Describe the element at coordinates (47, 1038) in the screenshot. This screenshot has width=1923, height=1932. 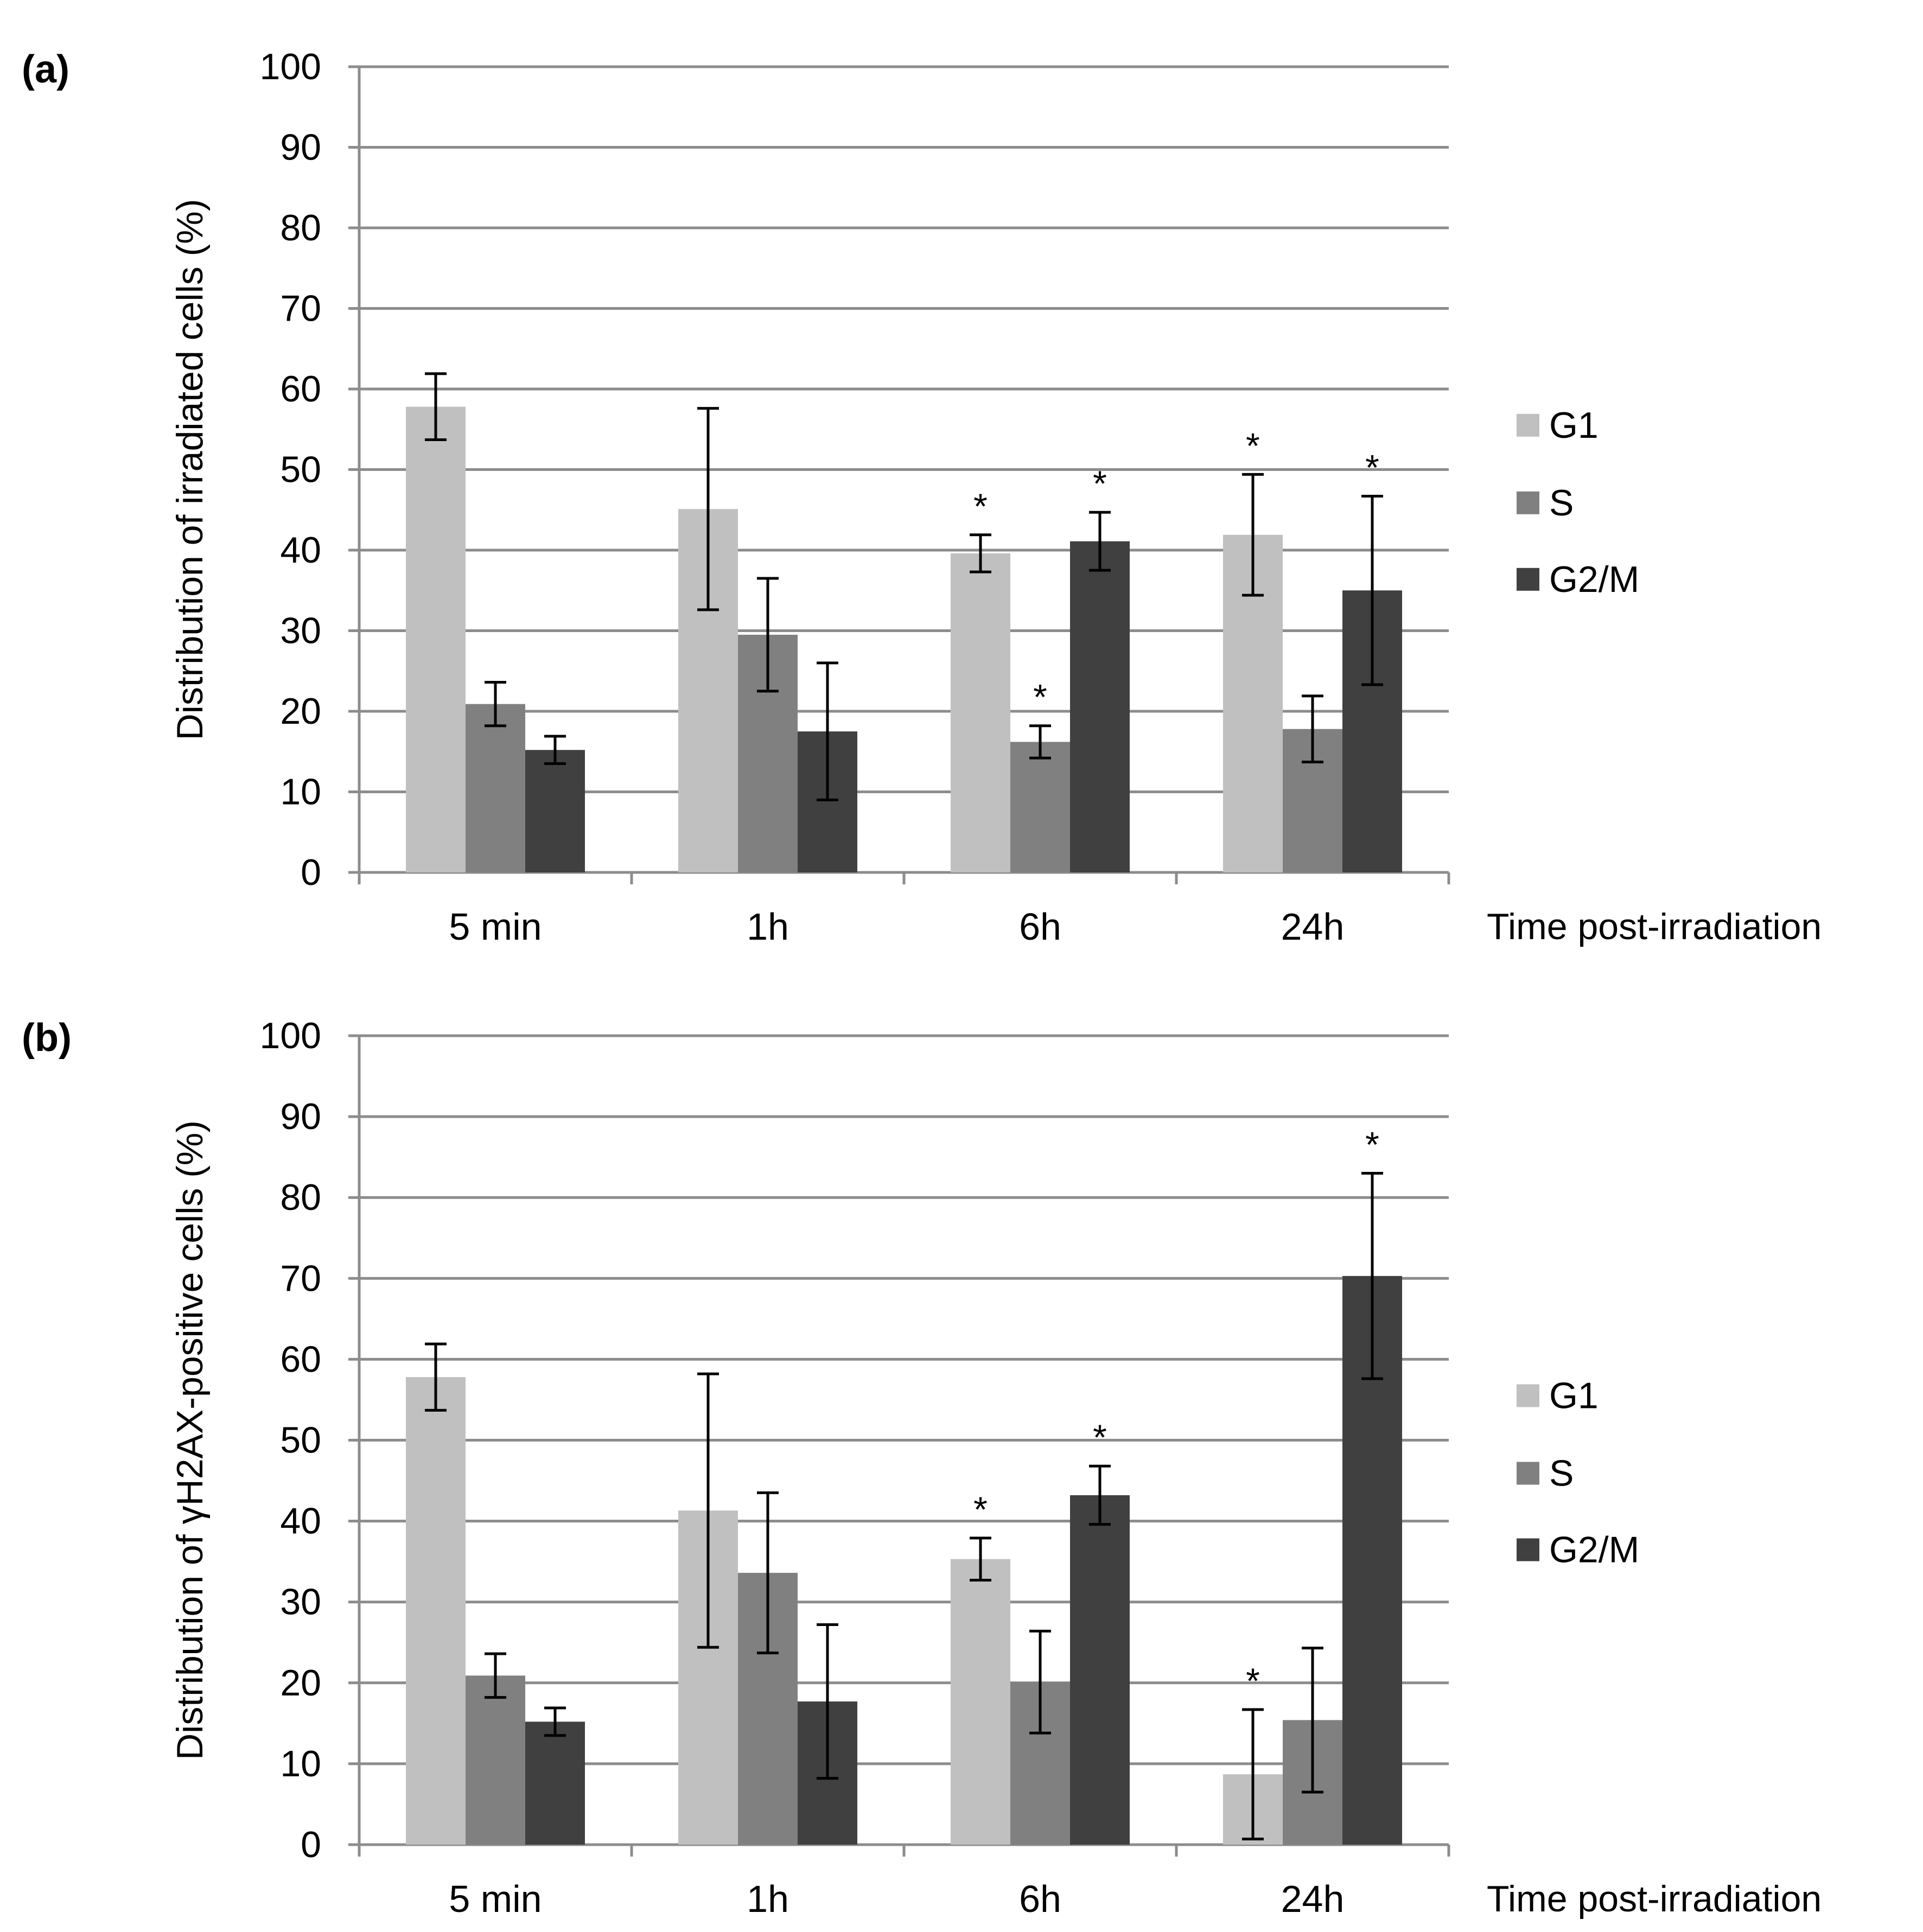
I see `panel-label: (b)` at that location.